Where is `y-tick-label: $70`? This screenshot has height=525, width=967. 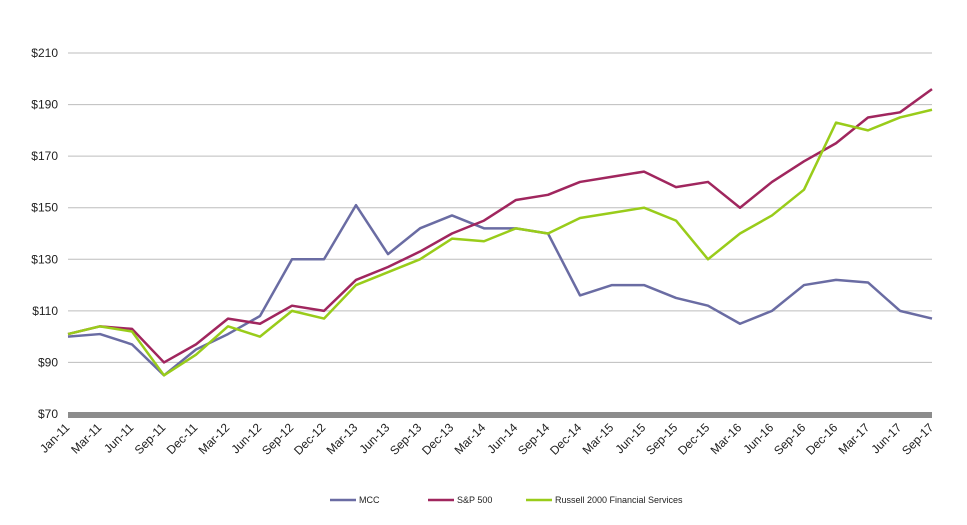 y-tick-label: $70 is located at coordinates (48, 414).